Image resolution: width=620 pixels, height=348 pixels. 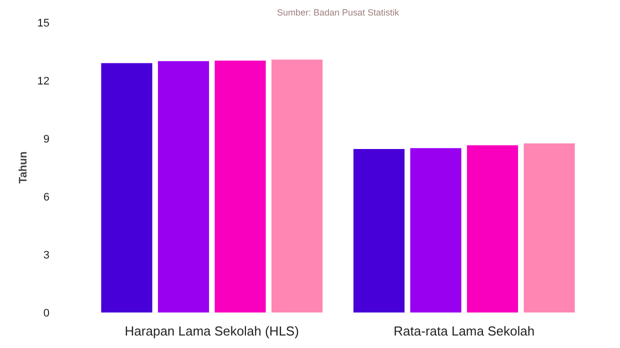 What do you see at coordinates (43, 24) in the screenshot?
I see `y-tick-label: 15` at bounding box center [43, 24].